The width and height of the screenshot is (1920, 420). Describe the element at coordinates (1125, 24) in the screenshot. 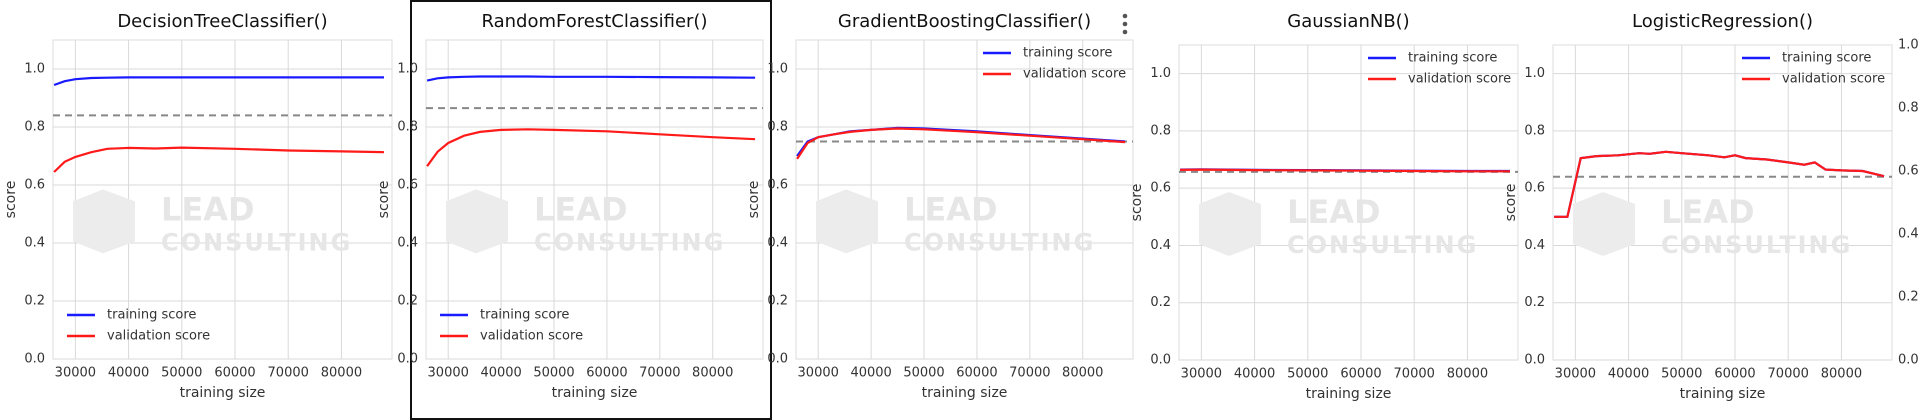

I see `menu-icon` at that location.